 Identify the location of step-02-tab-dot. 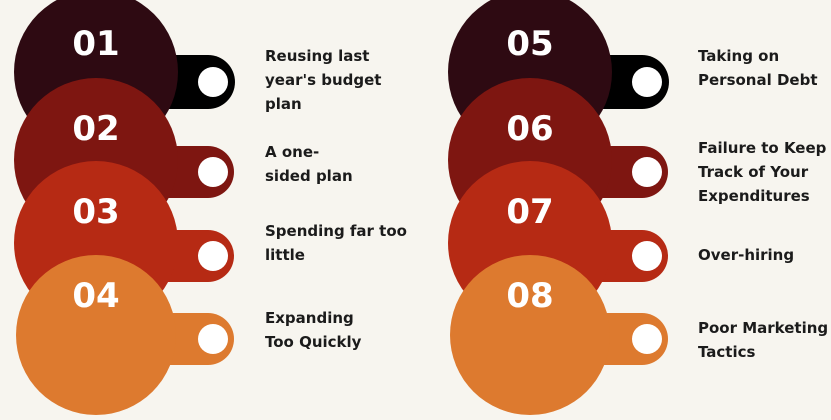
(213, 172).